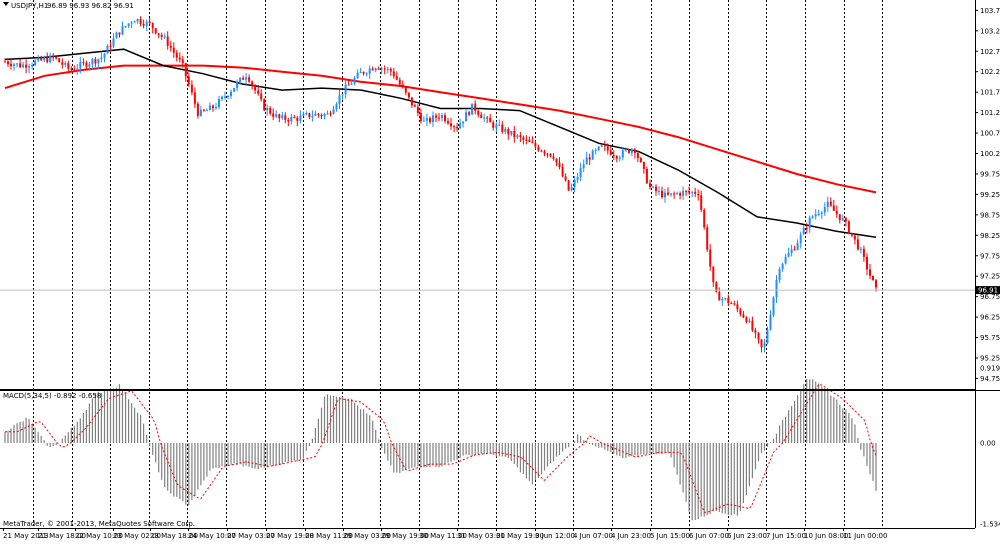 Image resolution: width=1000 pixels, height=545 pixels. What do you see at coordinates (990, 277) in the screenshot?
I see `price-tick-label: 97.25` at bounding box center [990, 277].